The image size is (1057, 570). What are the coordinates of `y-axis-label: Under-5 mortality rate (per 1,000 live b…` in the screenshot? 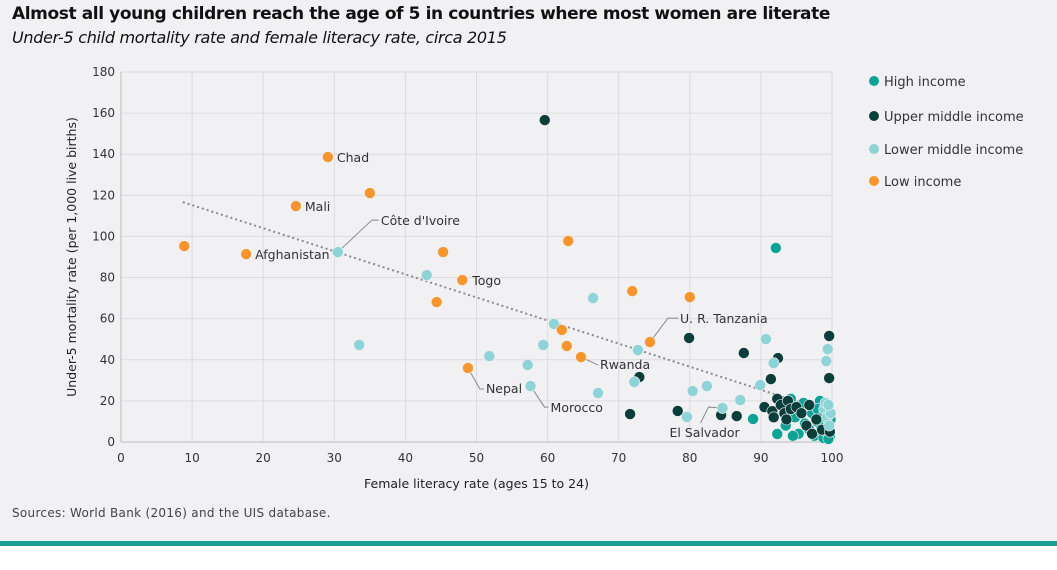 It's located at (71, 257).